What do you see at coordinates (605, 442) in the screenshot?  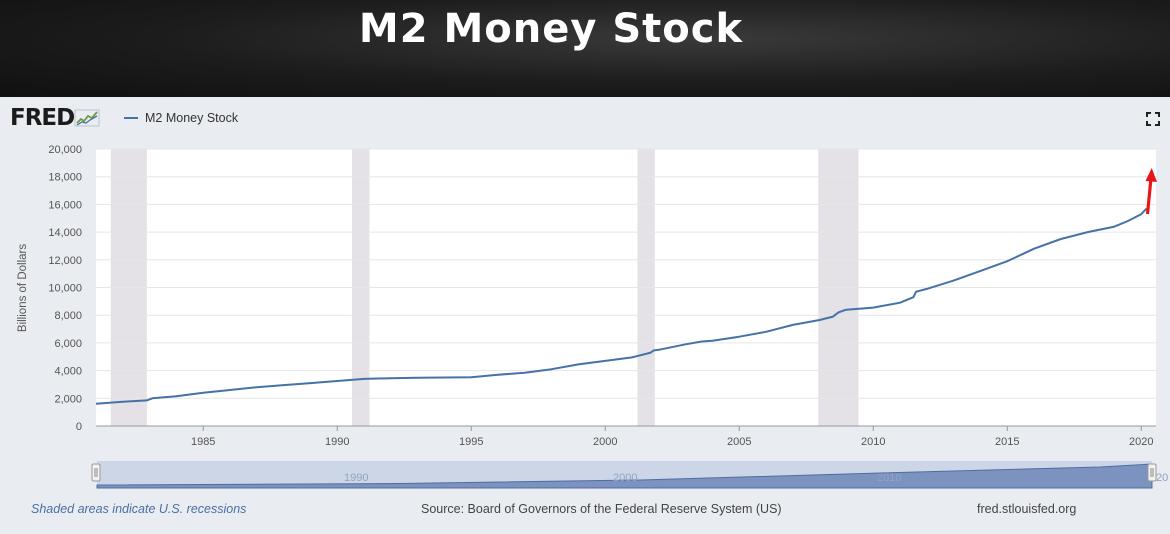 I see `x-tick-label: 2000` at bounding box center [605, 442].